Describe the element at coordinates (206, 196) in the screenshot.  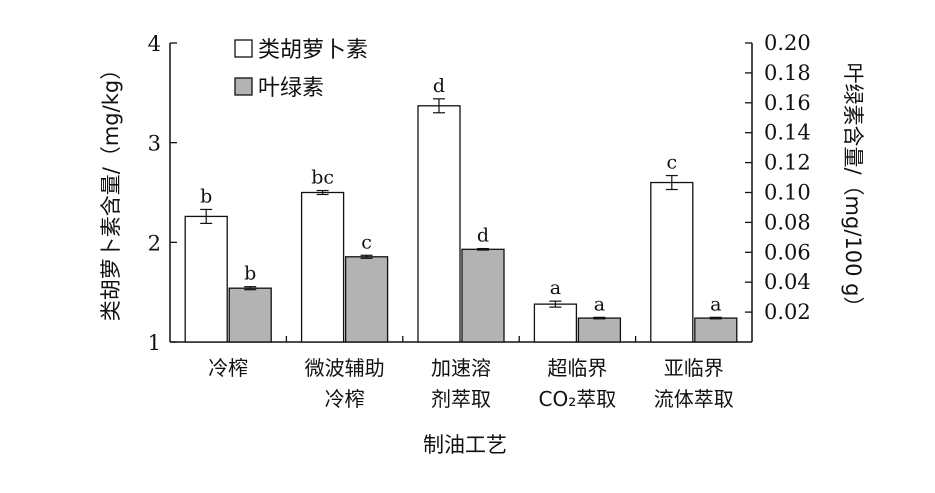
I see `significance-label-0-0: b` at that location.